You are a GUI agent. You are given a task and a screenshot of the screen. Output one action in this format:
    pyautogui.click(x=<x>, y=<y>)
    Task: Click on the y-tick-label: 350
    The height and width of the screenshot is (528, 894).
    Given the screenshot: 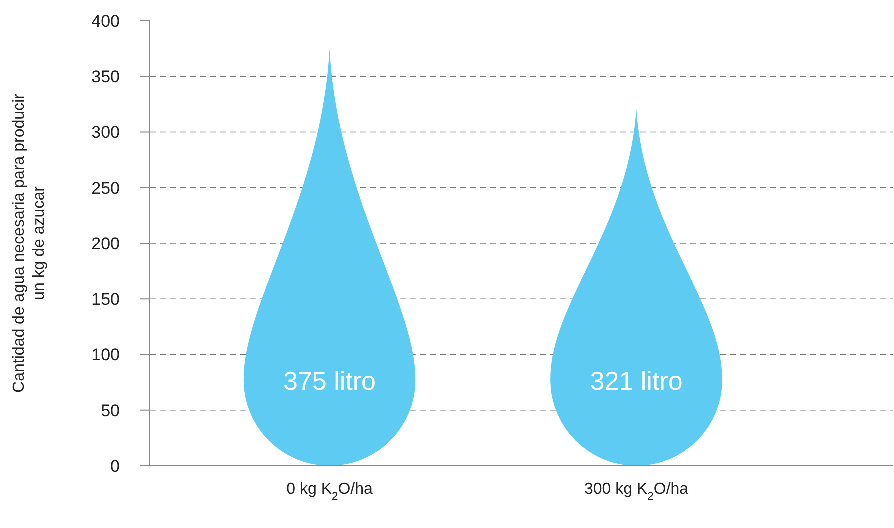 What is the action you would take?
    pyautogui.click(x=106, y=77)
    